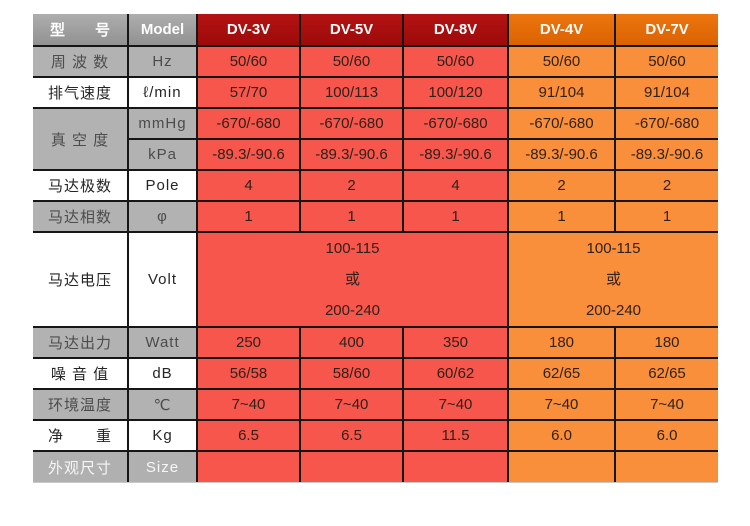  I want to click on row-dimensions: 外观尺寸 Size, so click(375, 466).